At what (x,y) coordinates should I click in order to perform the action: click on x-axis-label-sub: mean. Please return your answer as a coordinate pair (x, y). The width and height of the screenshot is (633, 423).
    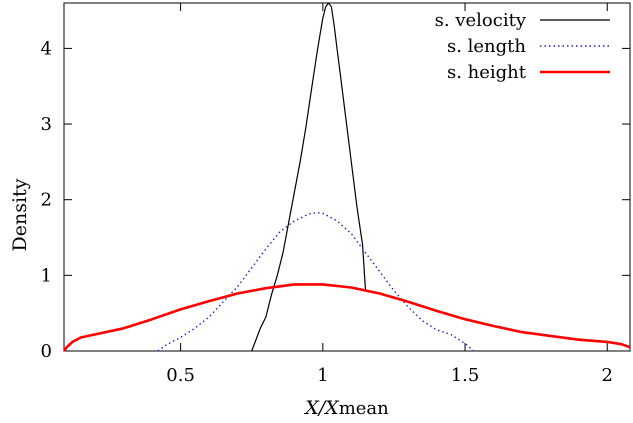
    Looking at the image, I should click on (364, 408).